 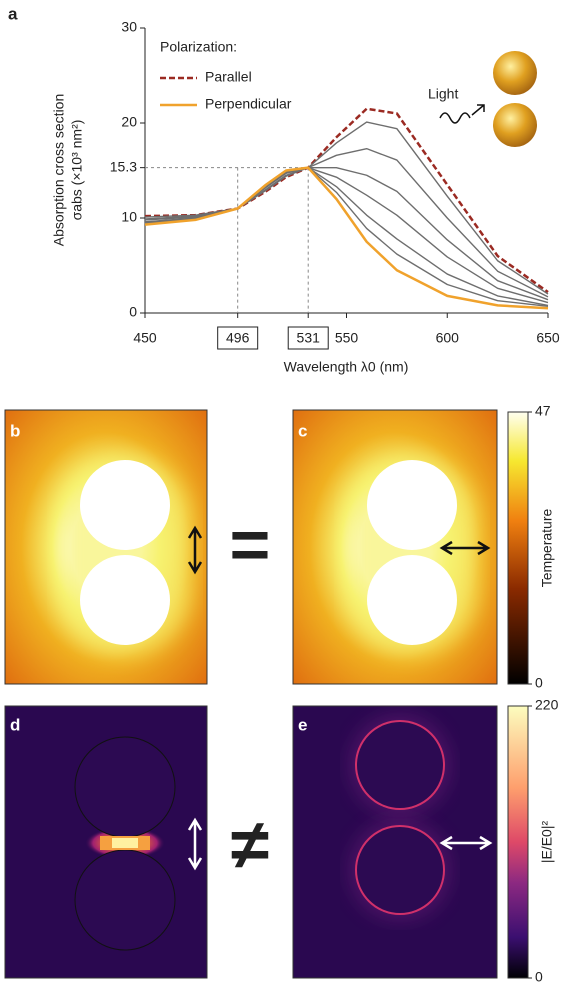 I want to click on heatmap-b, so click(x=106, y=547).